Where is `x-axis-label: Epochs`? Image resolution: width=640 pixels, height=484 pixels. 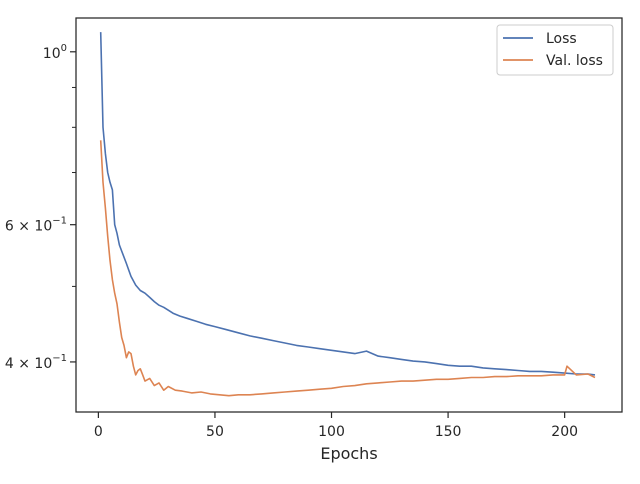
x-axis-label: Epochs is located at coordinates (348, 453).